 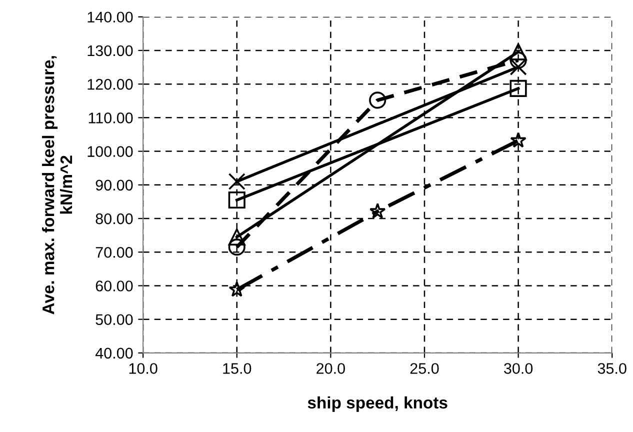 What do you see at coordinates (110, 17) in the screenshot?
I see `y-tick-label: 140.00` at bounding box center [110, 17].